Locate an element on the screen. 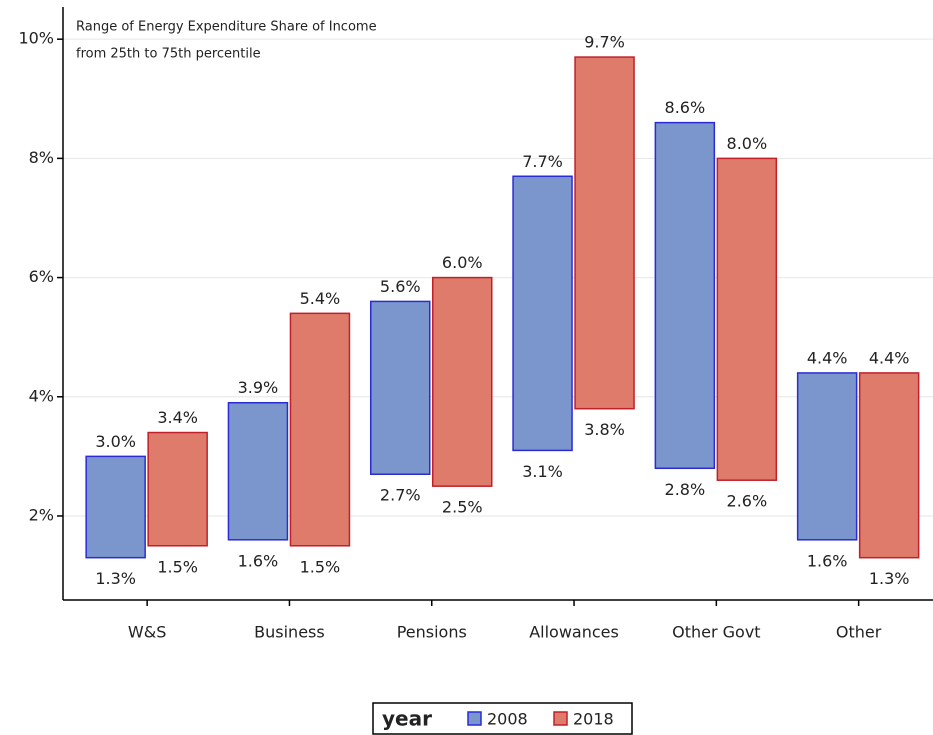  legend-box is located at coordinates (502, 718).